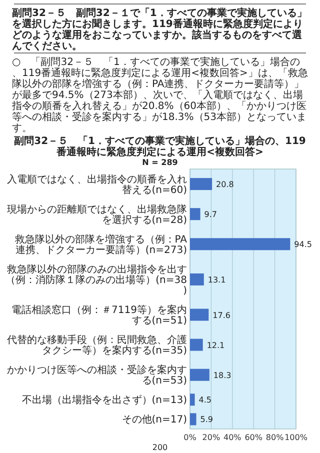 The height and width of the screenshot is (453, 320). Describe the element at coordinates (97, 185) in the screenshot. I see `category-label: 入電順ではなく、出場指令の順番を入れ替える(n=60)` at that location.